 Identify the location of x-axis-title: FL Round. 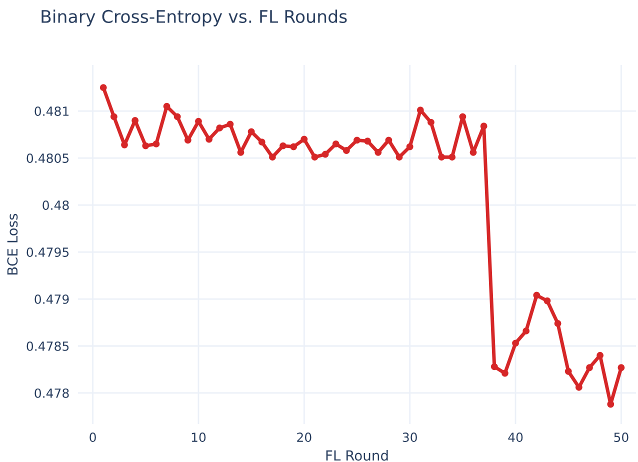
(357, 455).